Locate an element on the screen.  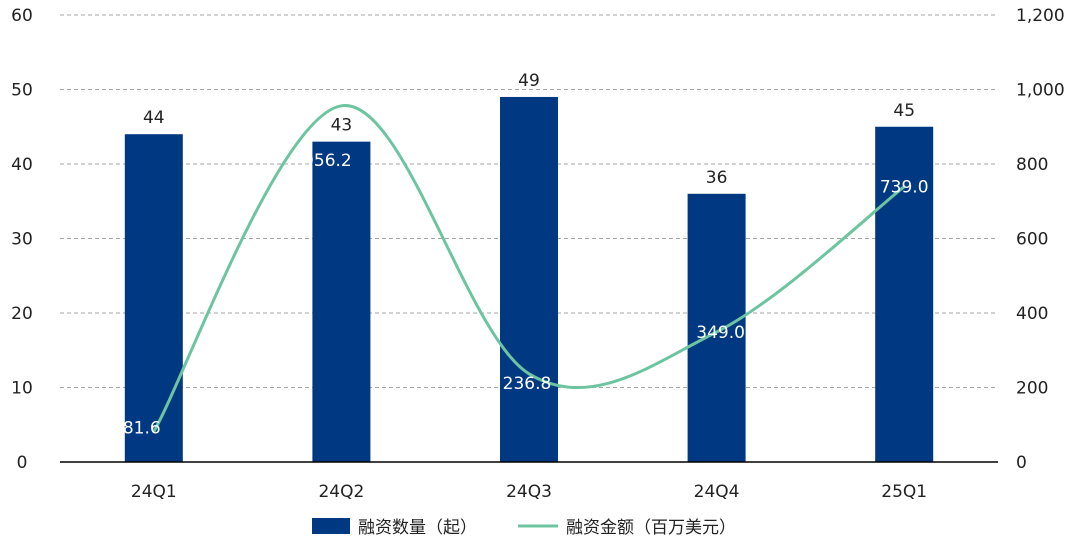
right-tick-label: 600 is located at coordinates (1032, 240).